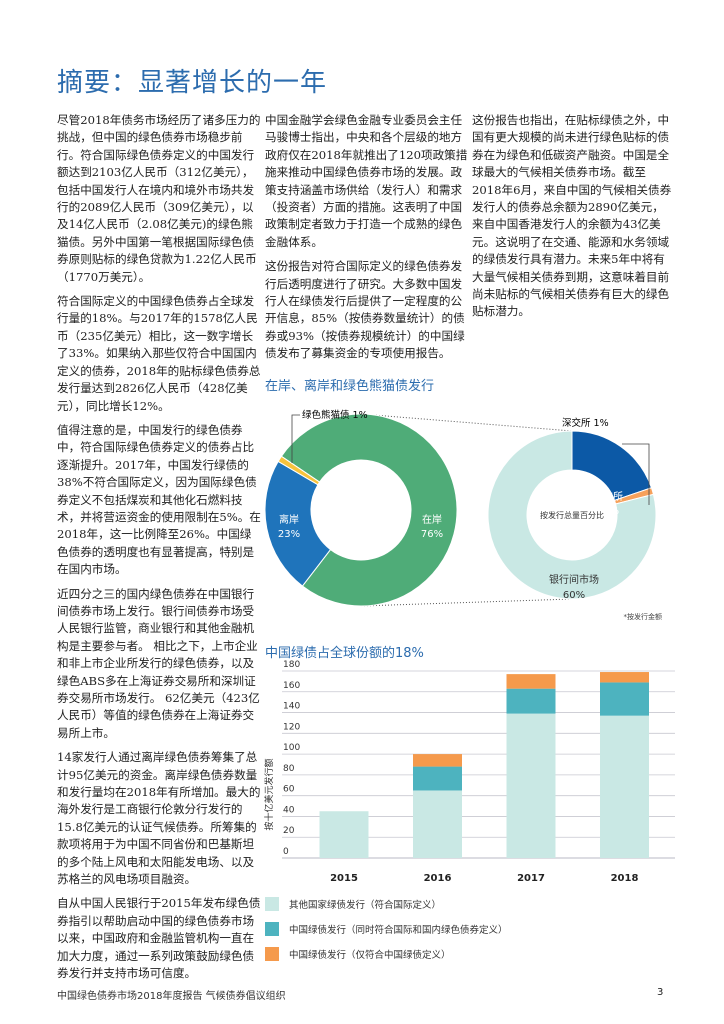  I want to click on slice-label: 上交所, so click(608, 496).